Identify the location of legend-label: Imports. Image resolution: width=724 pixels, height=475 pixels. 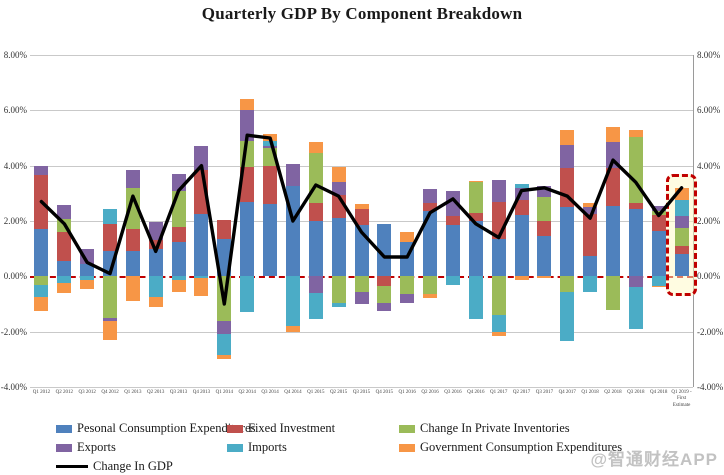
(267, 447).